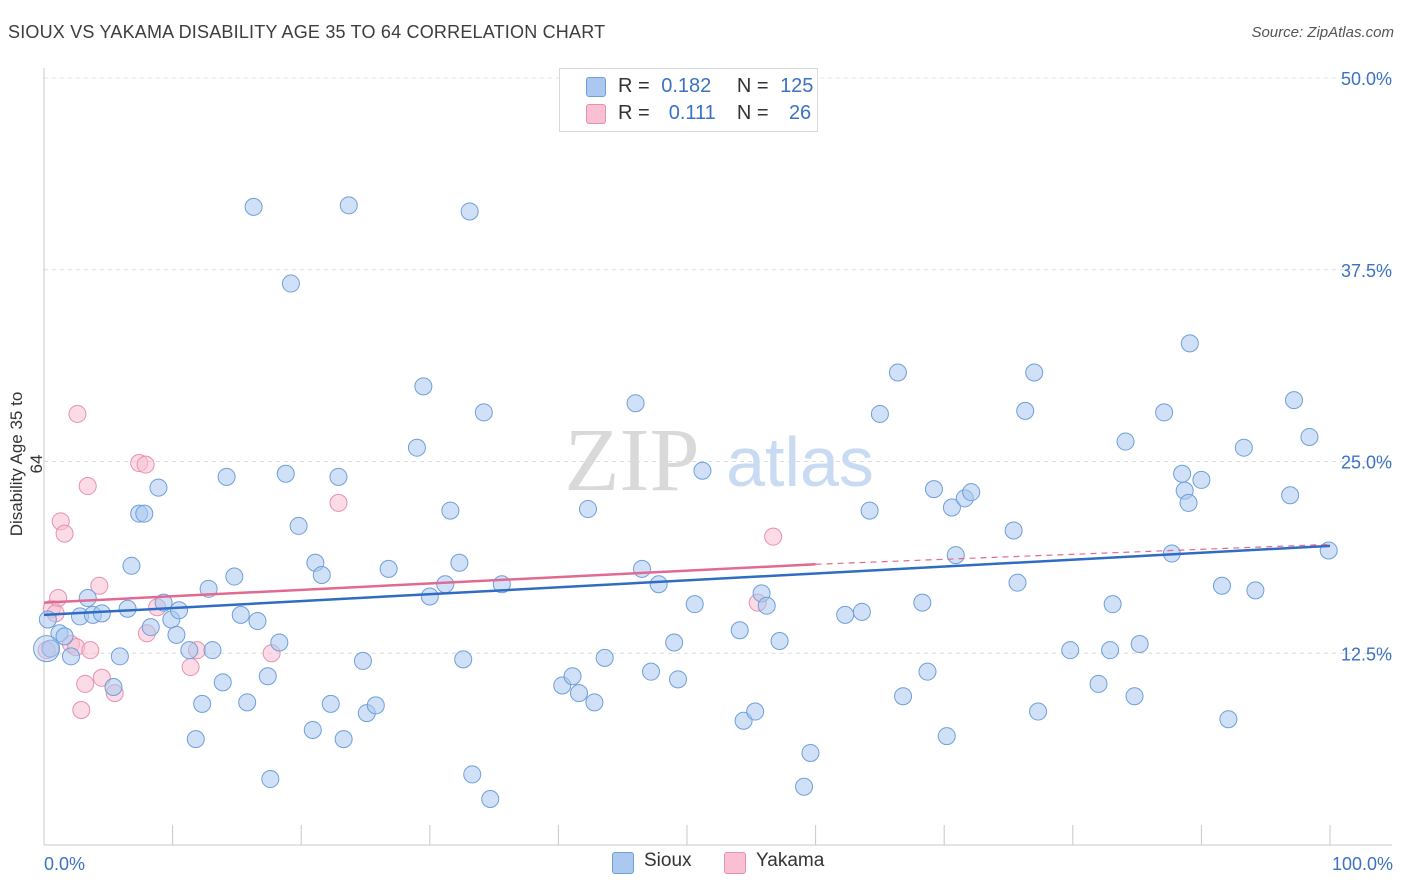  I want to click on watermark-zip: ZIP, so click(632, 460).